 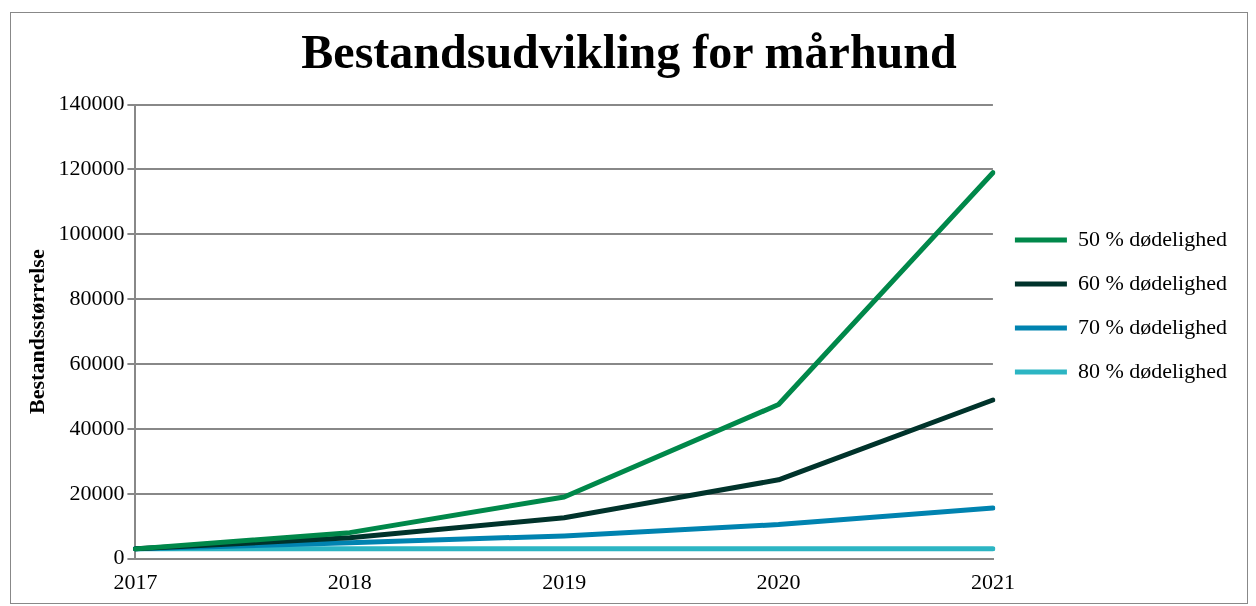 What do you see at coordinates (1152, 370) in the screenshot?
I see `legend-label: 80 % dødelighed` at bounding box center [1152, 370].